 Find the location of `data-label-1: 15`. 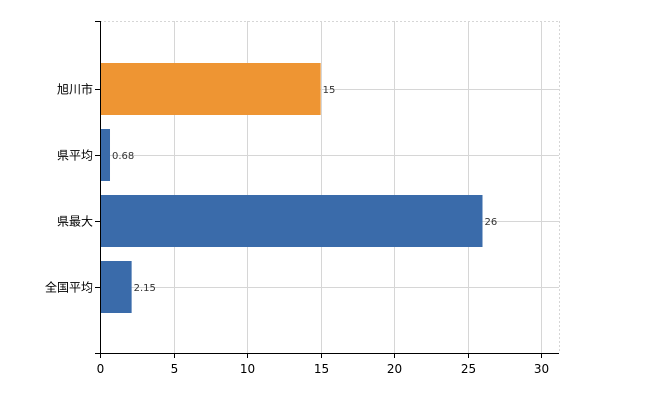

data-label-1: 15 is located at coordinates (329, 90).